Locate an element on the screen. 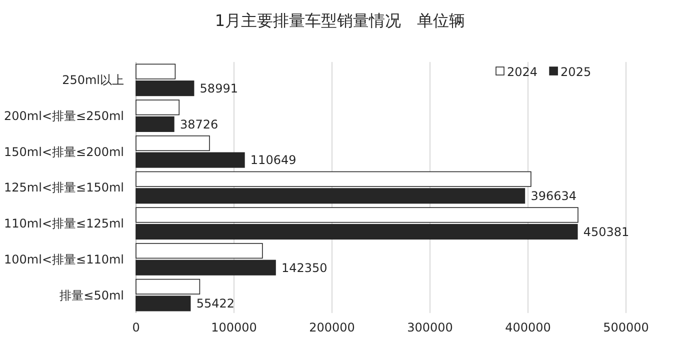 This screenshot has width=678, height=352. data-label: 142350 is located at coordinates (305, 267).